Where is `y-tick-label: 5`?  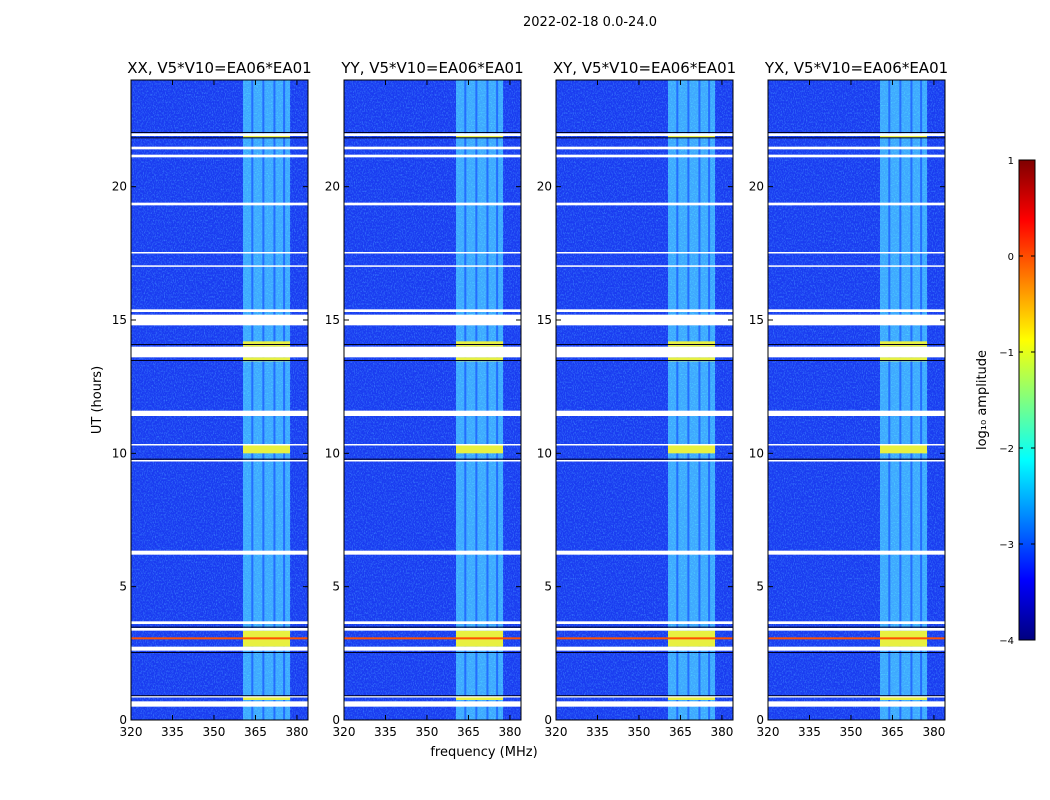
y-tick-label: 5 is located at coordinates (548, 587).